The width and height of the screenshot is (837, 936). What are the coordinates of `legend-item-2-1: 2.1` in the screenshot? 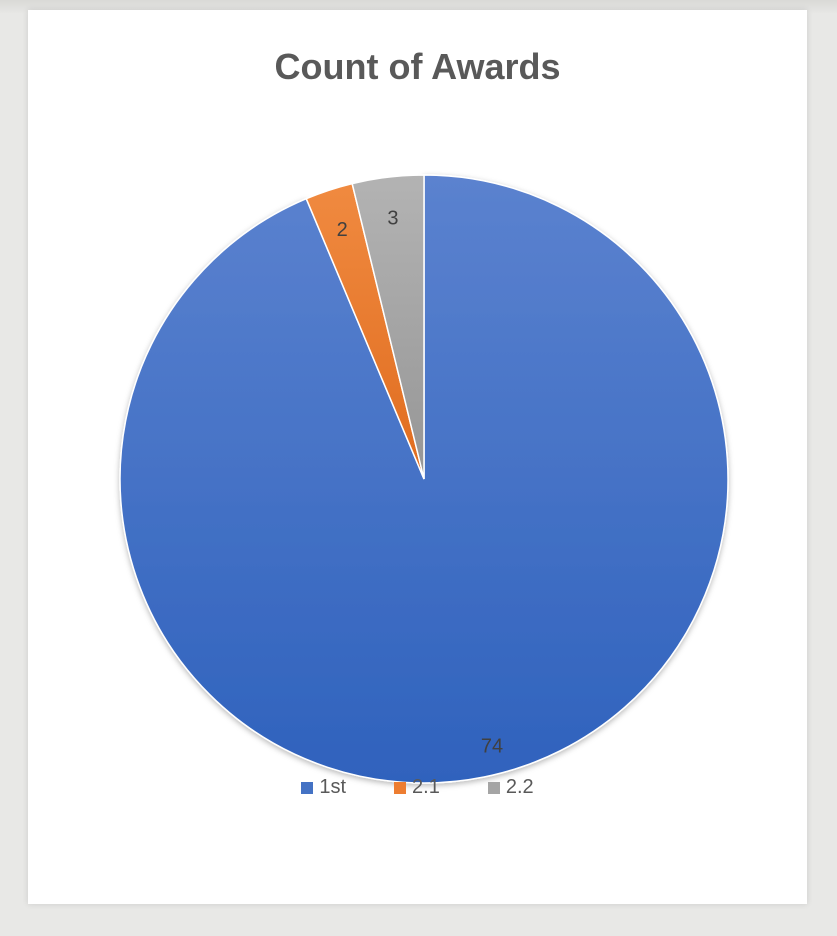 It's located at (417, 787).